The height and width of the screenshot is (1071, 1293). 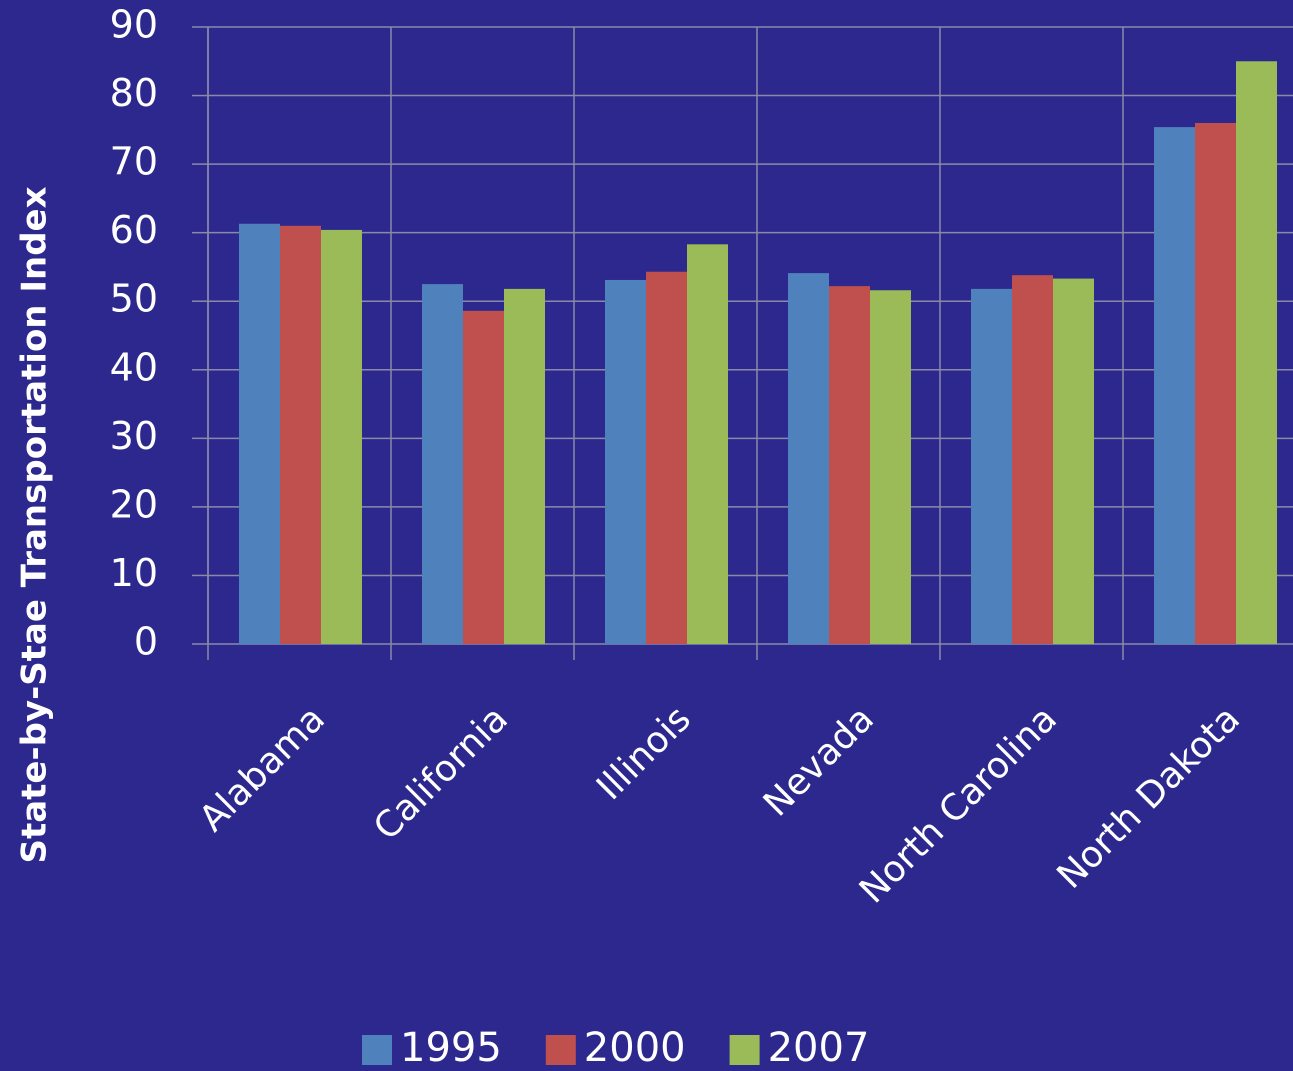 I want to click on y-tick-label: 70, so click(x=134, y=162).